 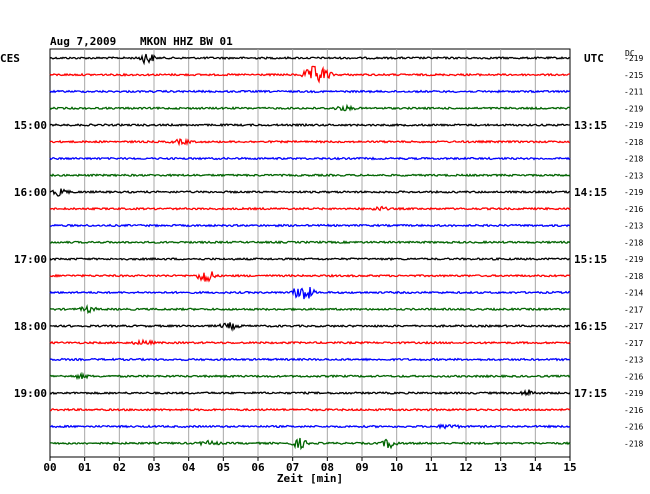 What do you see at coordinates (630, 53) in the screenshot?
I see `dc-header-label: DC` at bounding box center [630, 53].